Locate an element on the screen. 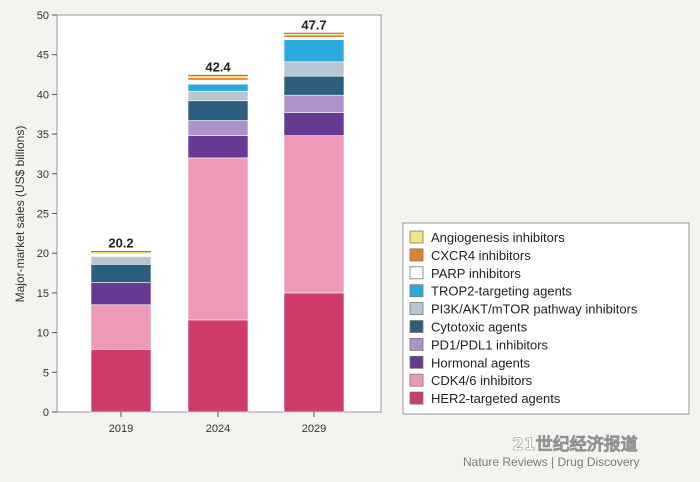  bar-segment-her2-targeted-agents-2024 is located at coordinates (218, 366).